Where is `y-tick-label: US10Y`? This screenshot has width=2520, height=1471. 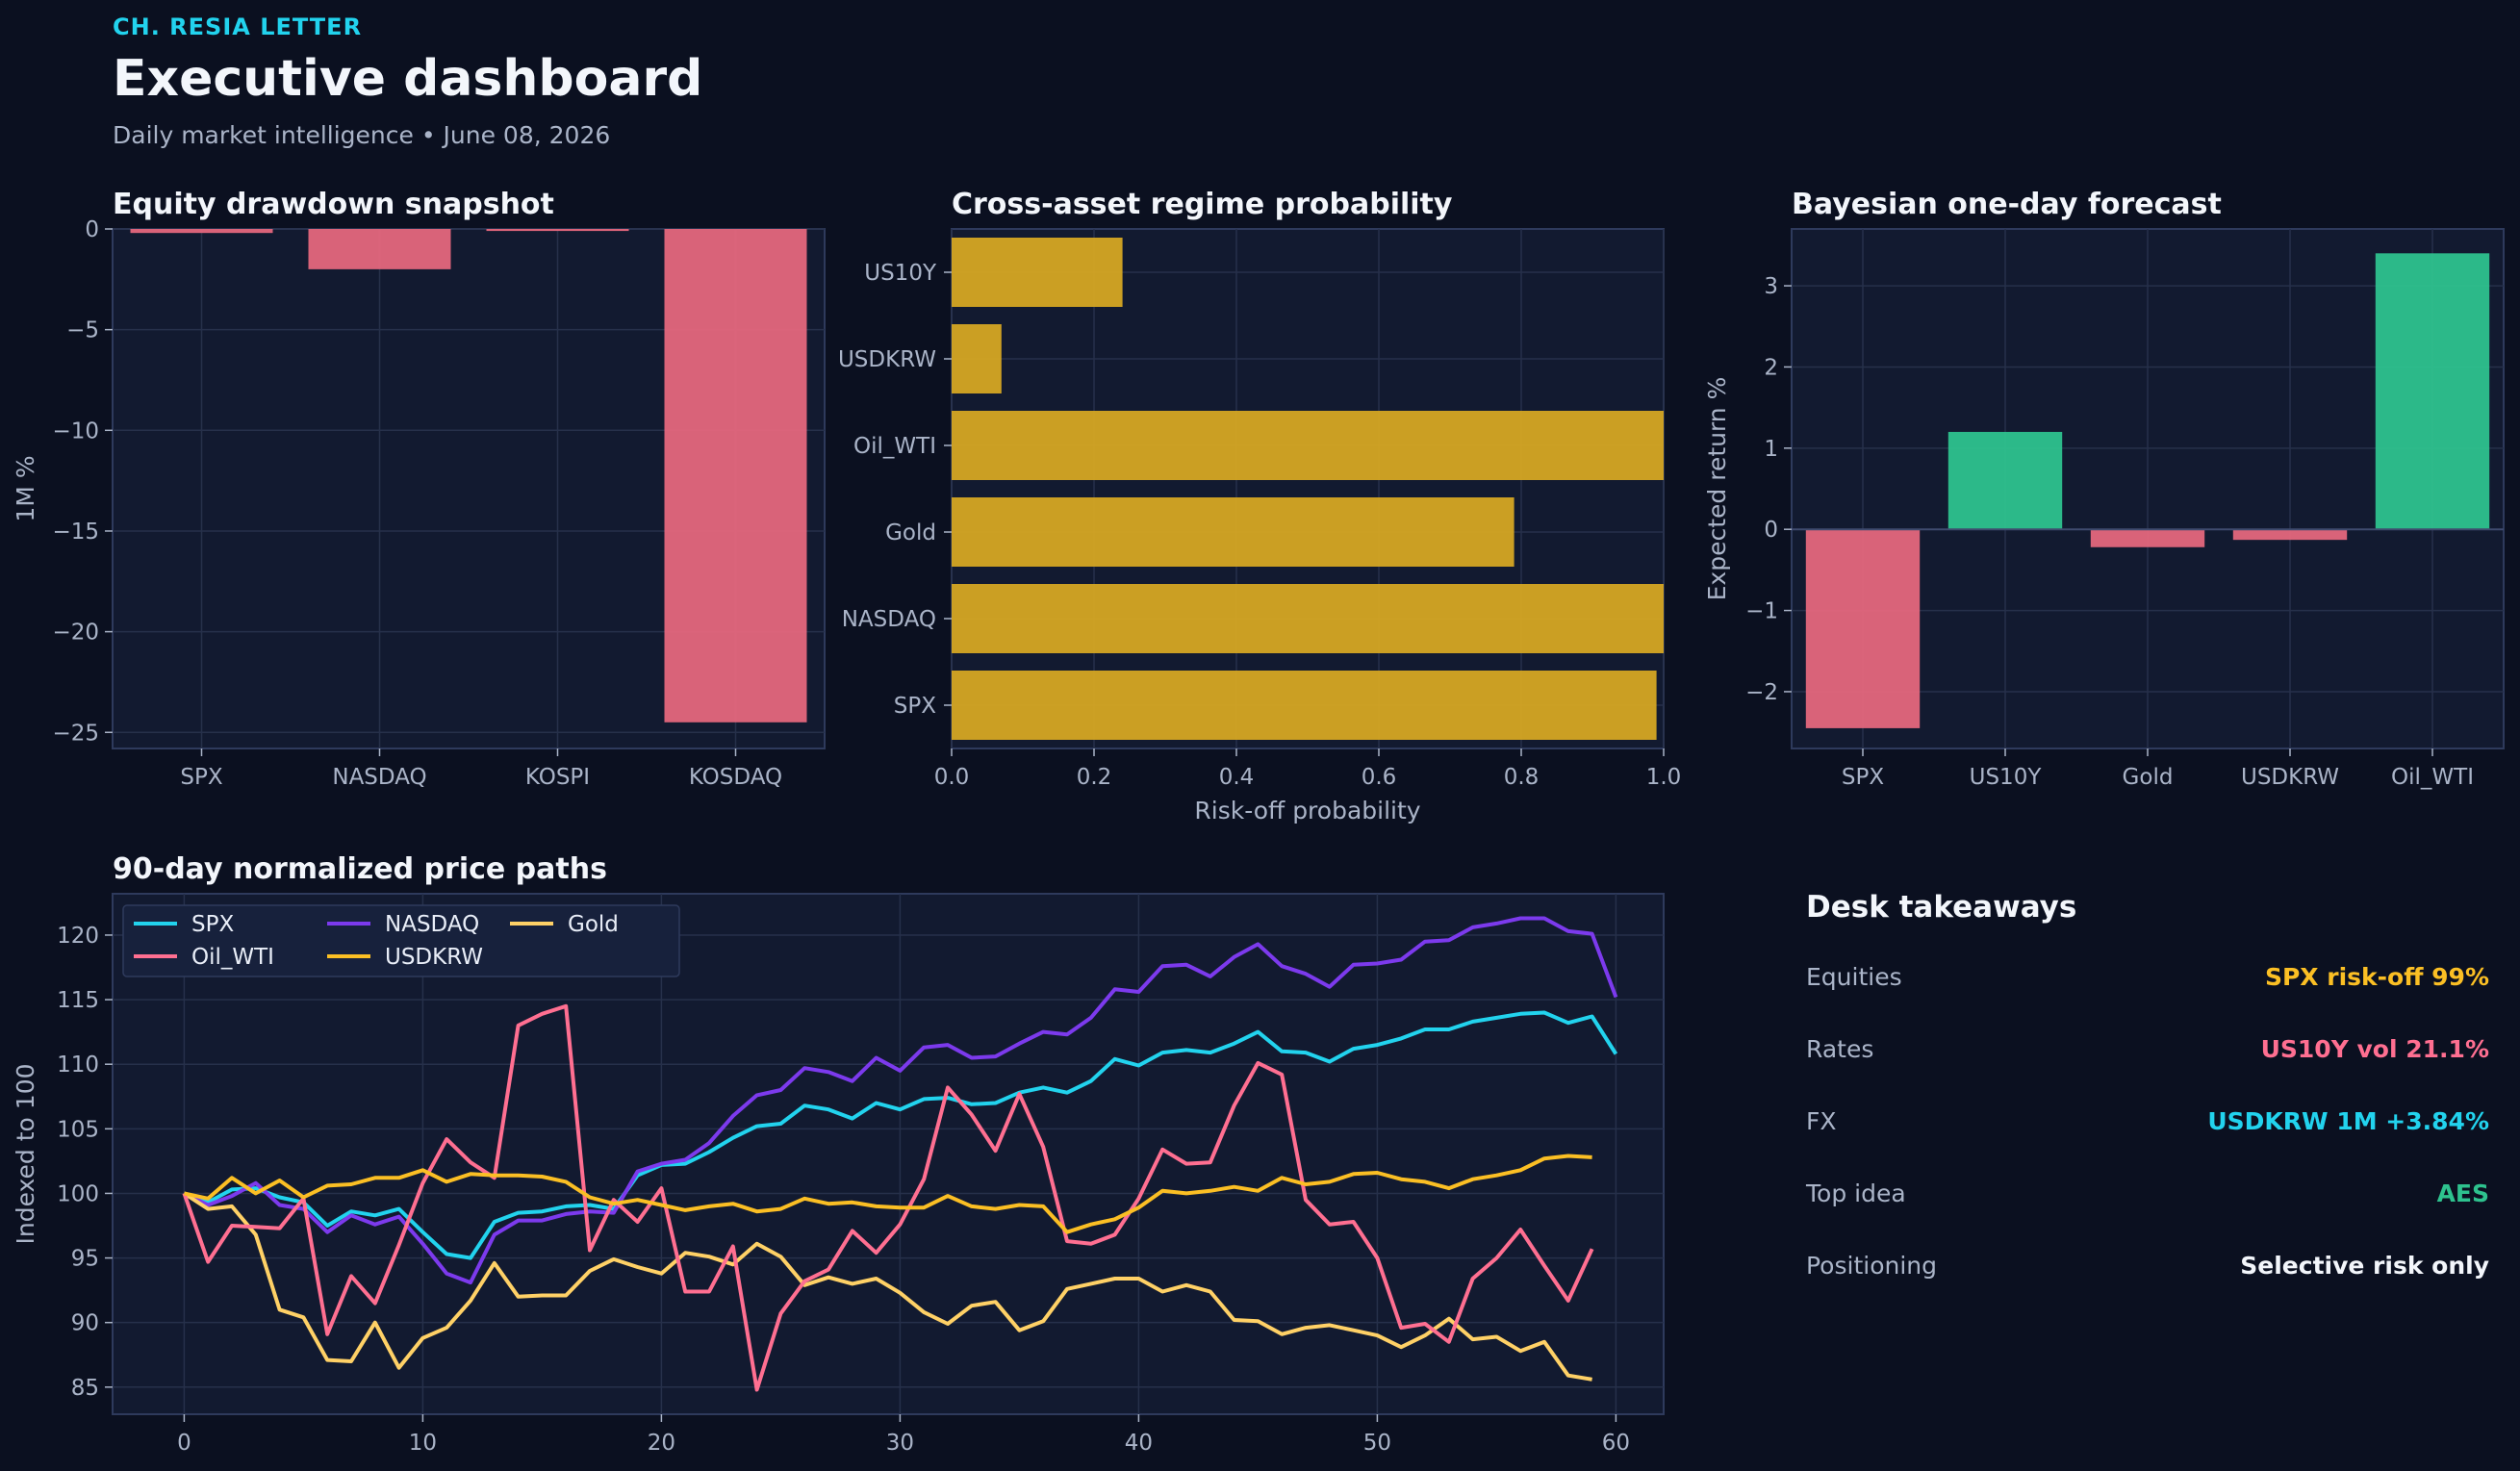 y-tick-label: US10Y is located at coordinates (901, 274).